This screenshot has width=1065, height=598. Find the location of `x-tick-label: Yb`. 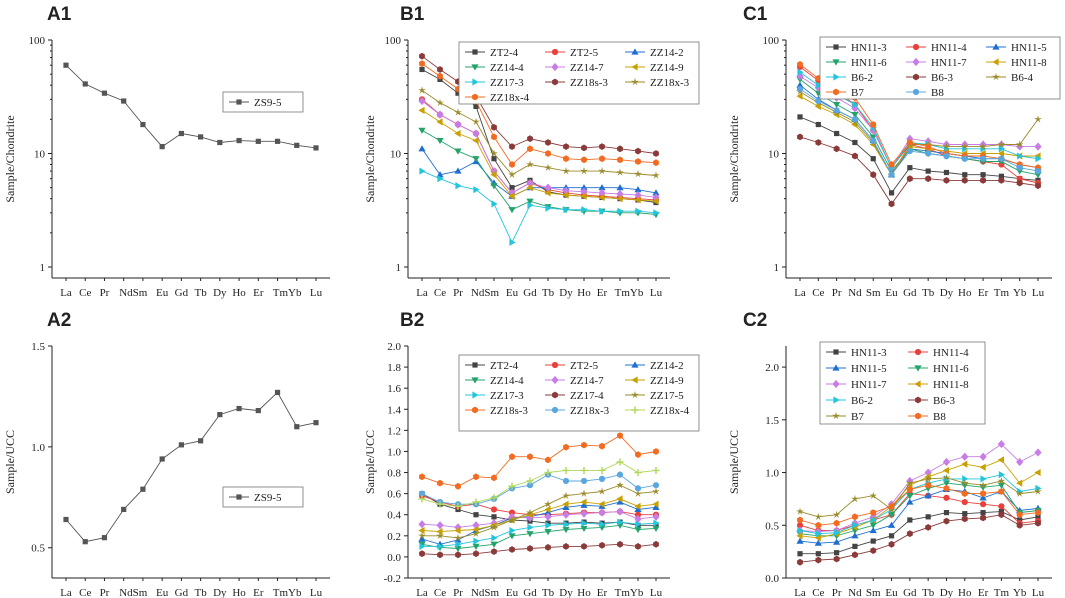

x-tick-label: Yb is located at coordinates (1020, 293).